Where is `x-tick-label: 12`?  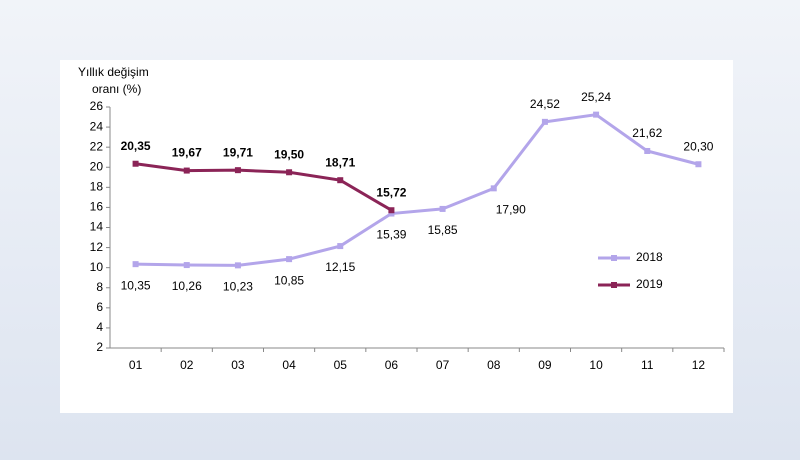 x-tick-label: 12 is located at coordinates (699, 365).